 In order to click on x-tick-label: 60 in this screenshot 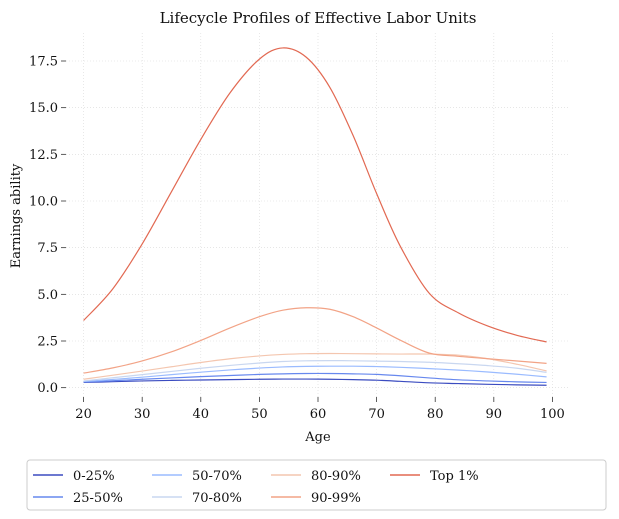, I will do `click(318, 414)`.